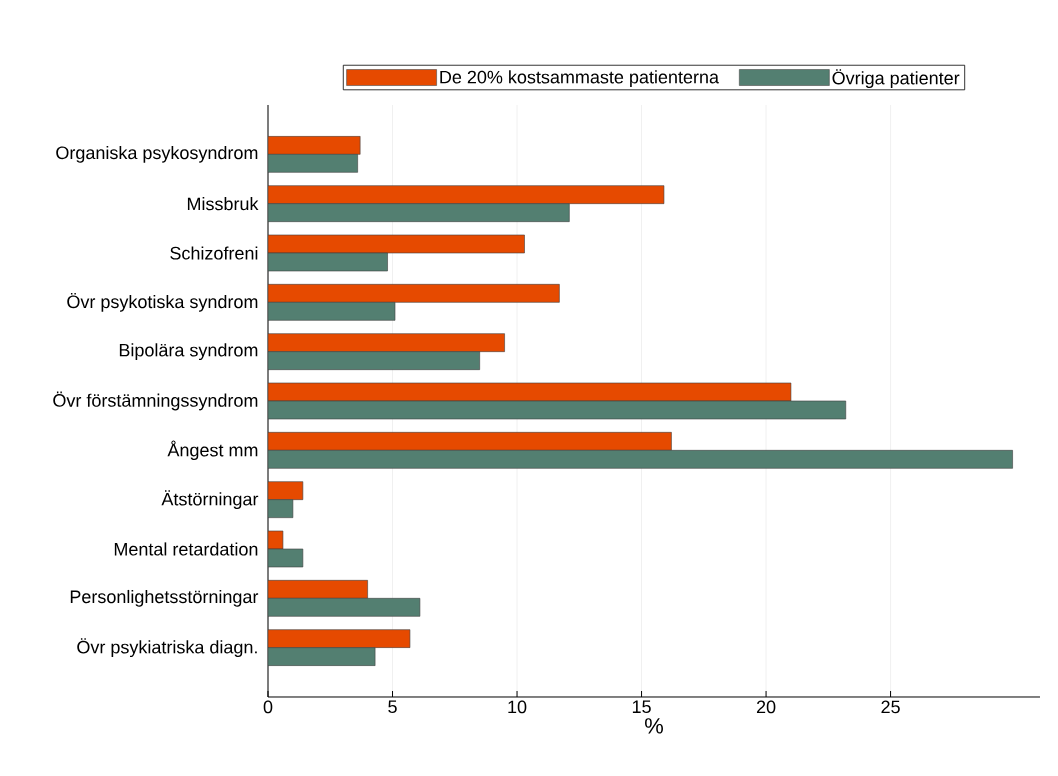 Image resolution: width=1058 pixels, height=776 pixels. What do you see at coordinates (654, 726) in the screenshot?
I see `x-axis-title: %` at bounding box center [654, 726].